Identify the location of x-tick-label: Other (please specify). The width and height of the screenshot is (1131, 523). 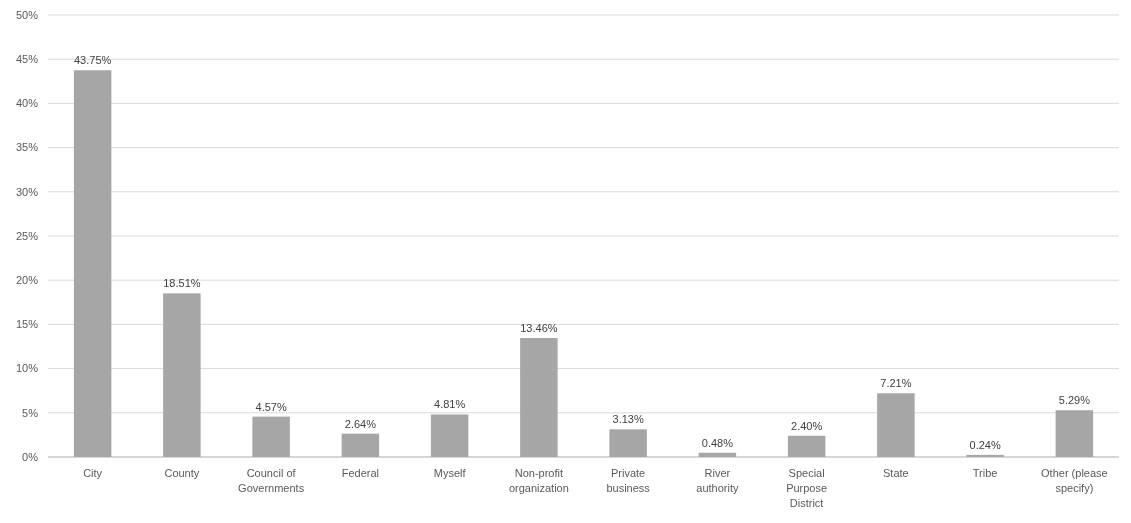
(1074, 480).